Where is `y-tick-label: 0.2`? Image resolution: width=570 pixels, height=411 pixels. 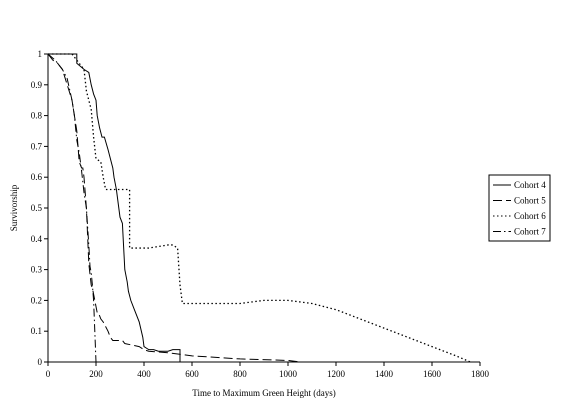 y-tick-label: 0.2 is located at coordinates (36, 300).